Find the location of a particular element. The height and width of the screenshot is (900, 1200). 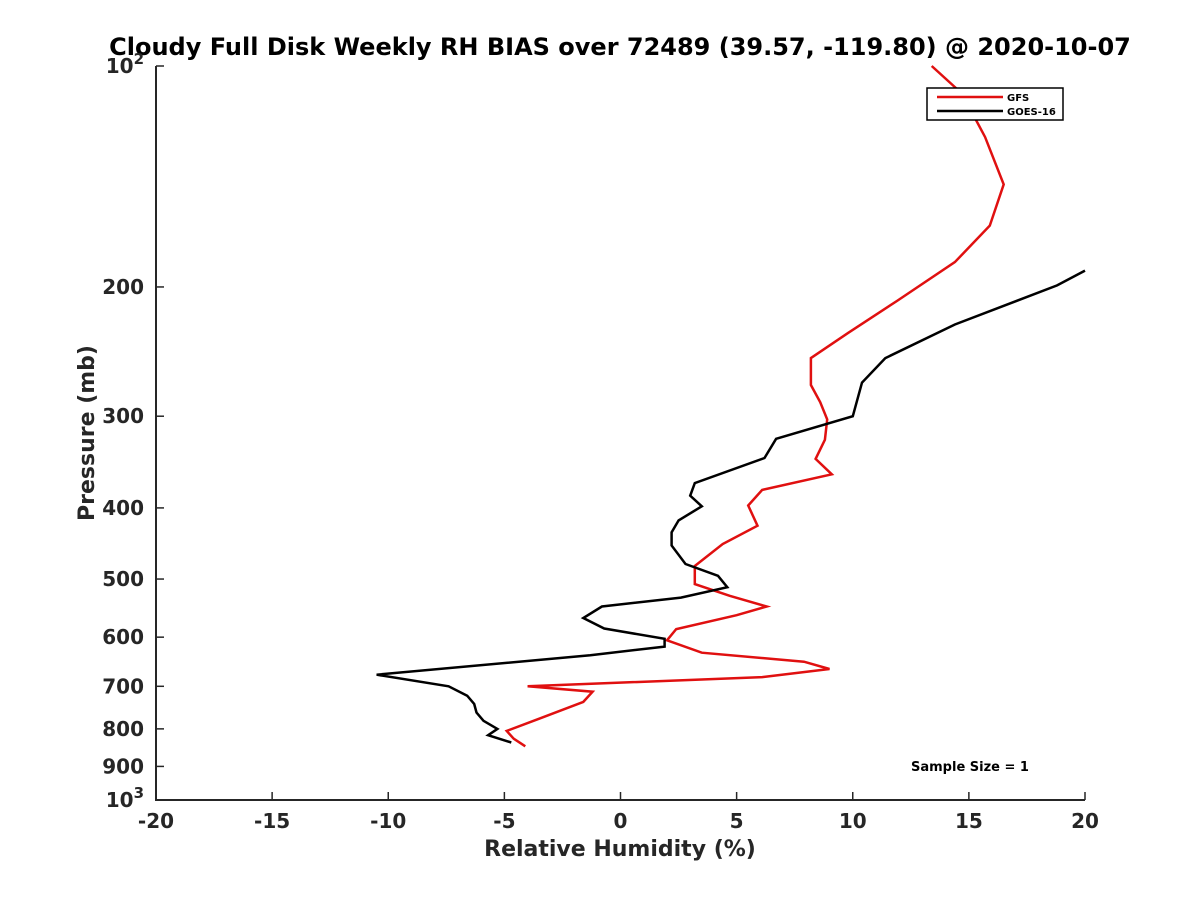

x-tick-label: -15 is located at coordinates (272, 821).